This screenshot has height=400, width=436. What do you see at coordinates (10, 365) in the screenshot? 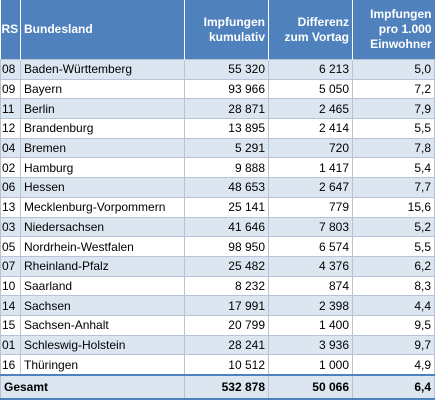
I see `cell-rs: 16` at bounding box center [10, 365].